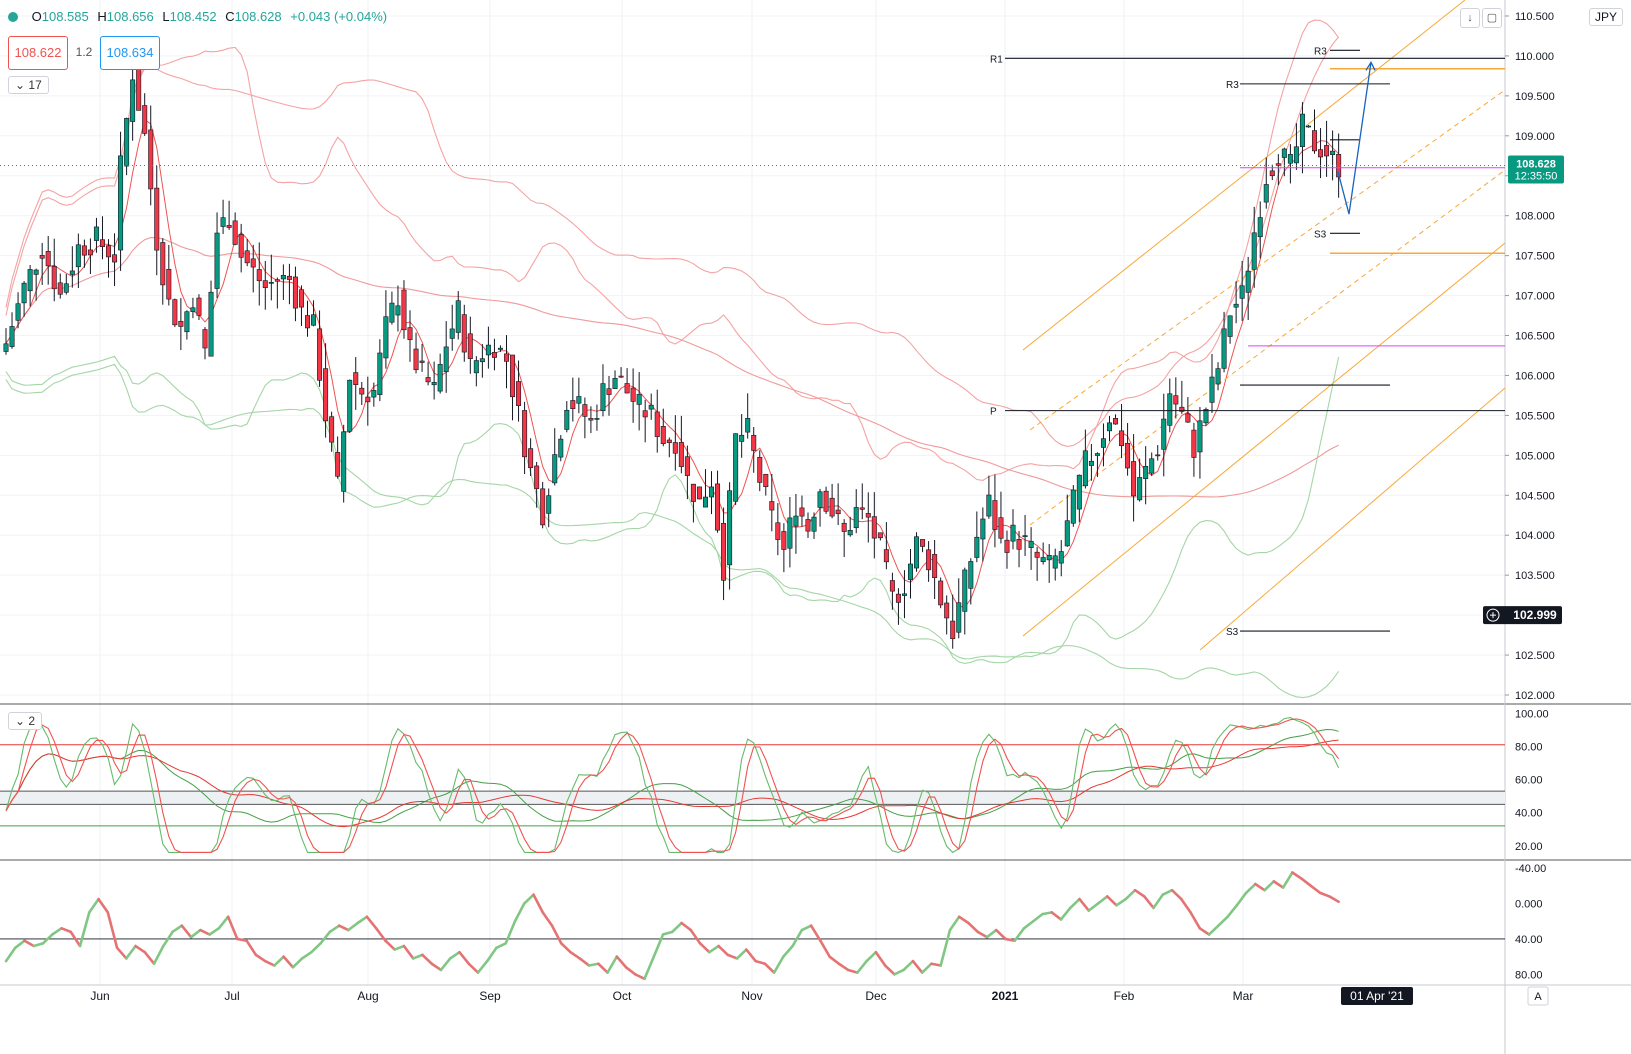 The image size is (1631, 1054). I want to click on time-tick-label: Nov, so click(751, 996).